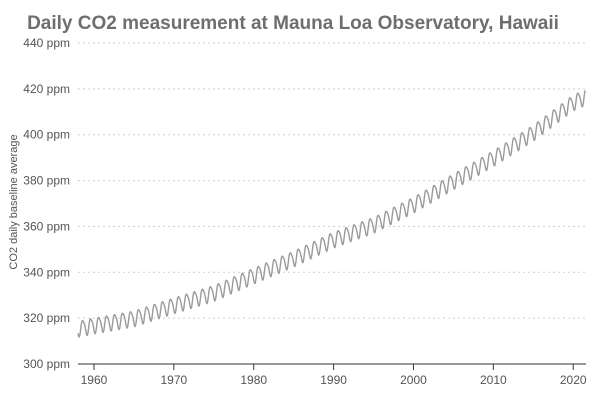 The width and height of the screenshot is (600, 400). What do you see at coordinates (46, 364) in the screenshot?
I see `y-tick-label: 300 ppm` at bounding box center [46, 364].